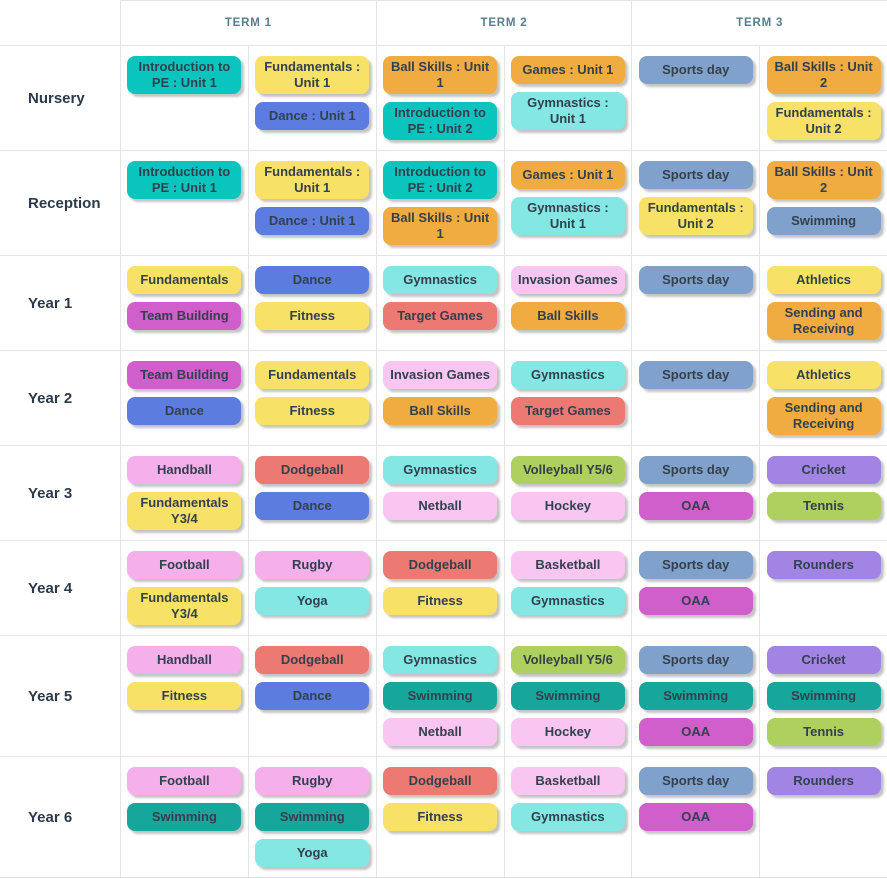  What do you see at coordinates (184, 97) in the screenshot?
I see `cell: Introduction to PE : Unit 1` at bounding box center [184, 97].